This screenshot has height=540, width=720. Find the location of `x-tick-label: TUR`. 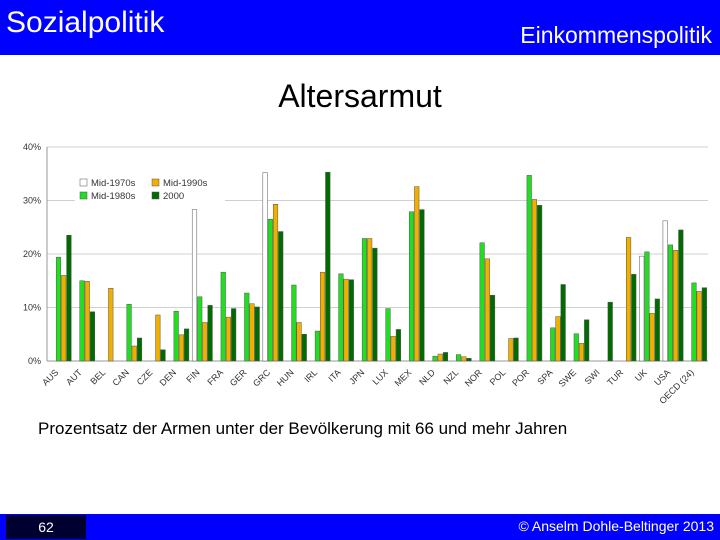

x-tick-label: TUR is located at coordinates (615, 377).